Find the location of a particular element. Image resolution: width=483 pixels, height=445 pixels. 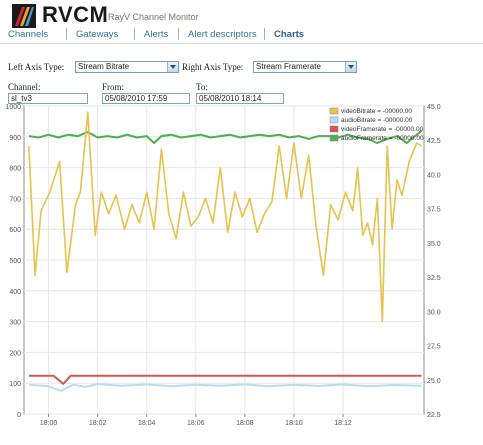

right-axis-value: Stream Framerate is located at coordinates (288, 66).